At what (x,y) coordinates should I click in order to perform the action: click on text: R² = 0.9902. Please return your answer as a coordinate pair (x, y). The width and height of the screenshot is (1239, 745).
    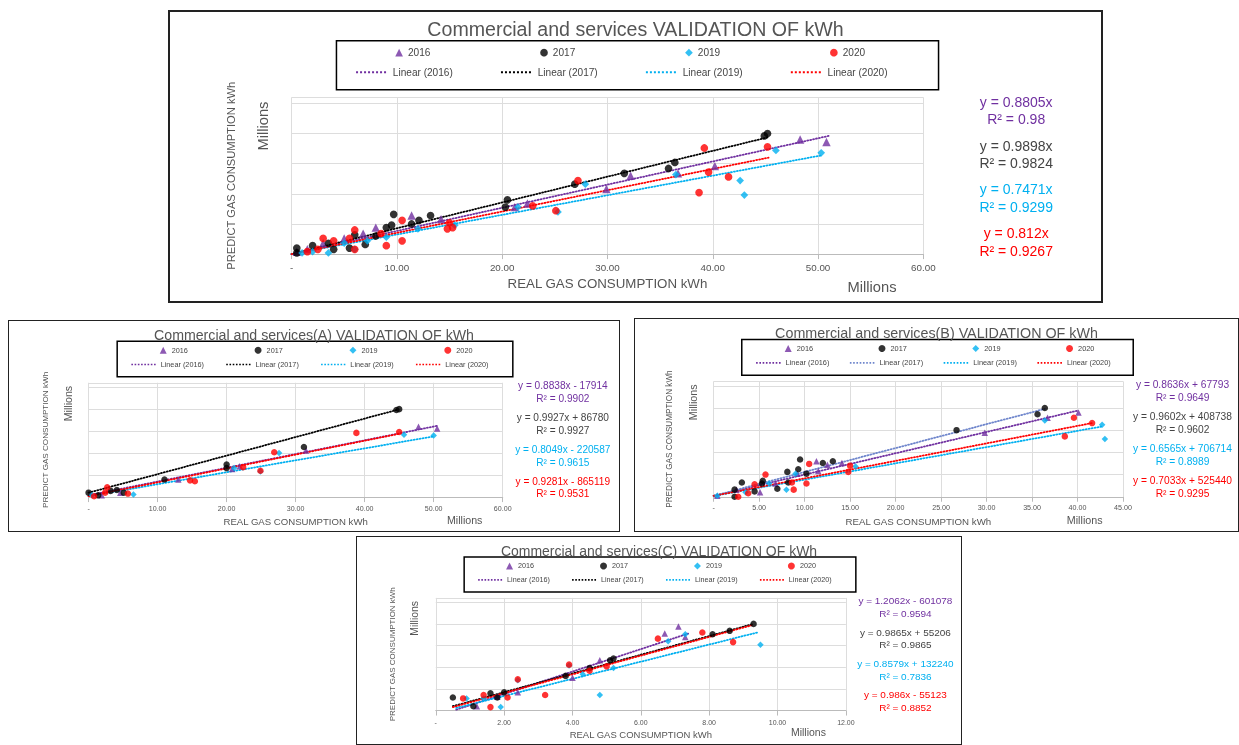
    Looking at the image, I should click on (563, 398).